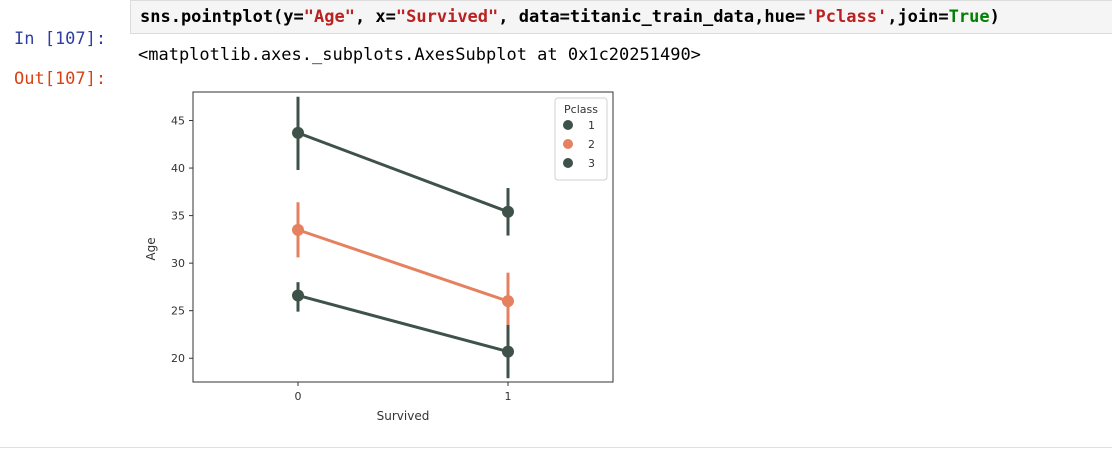  I want to click on x-tick-label: 0, so click(298, 396).